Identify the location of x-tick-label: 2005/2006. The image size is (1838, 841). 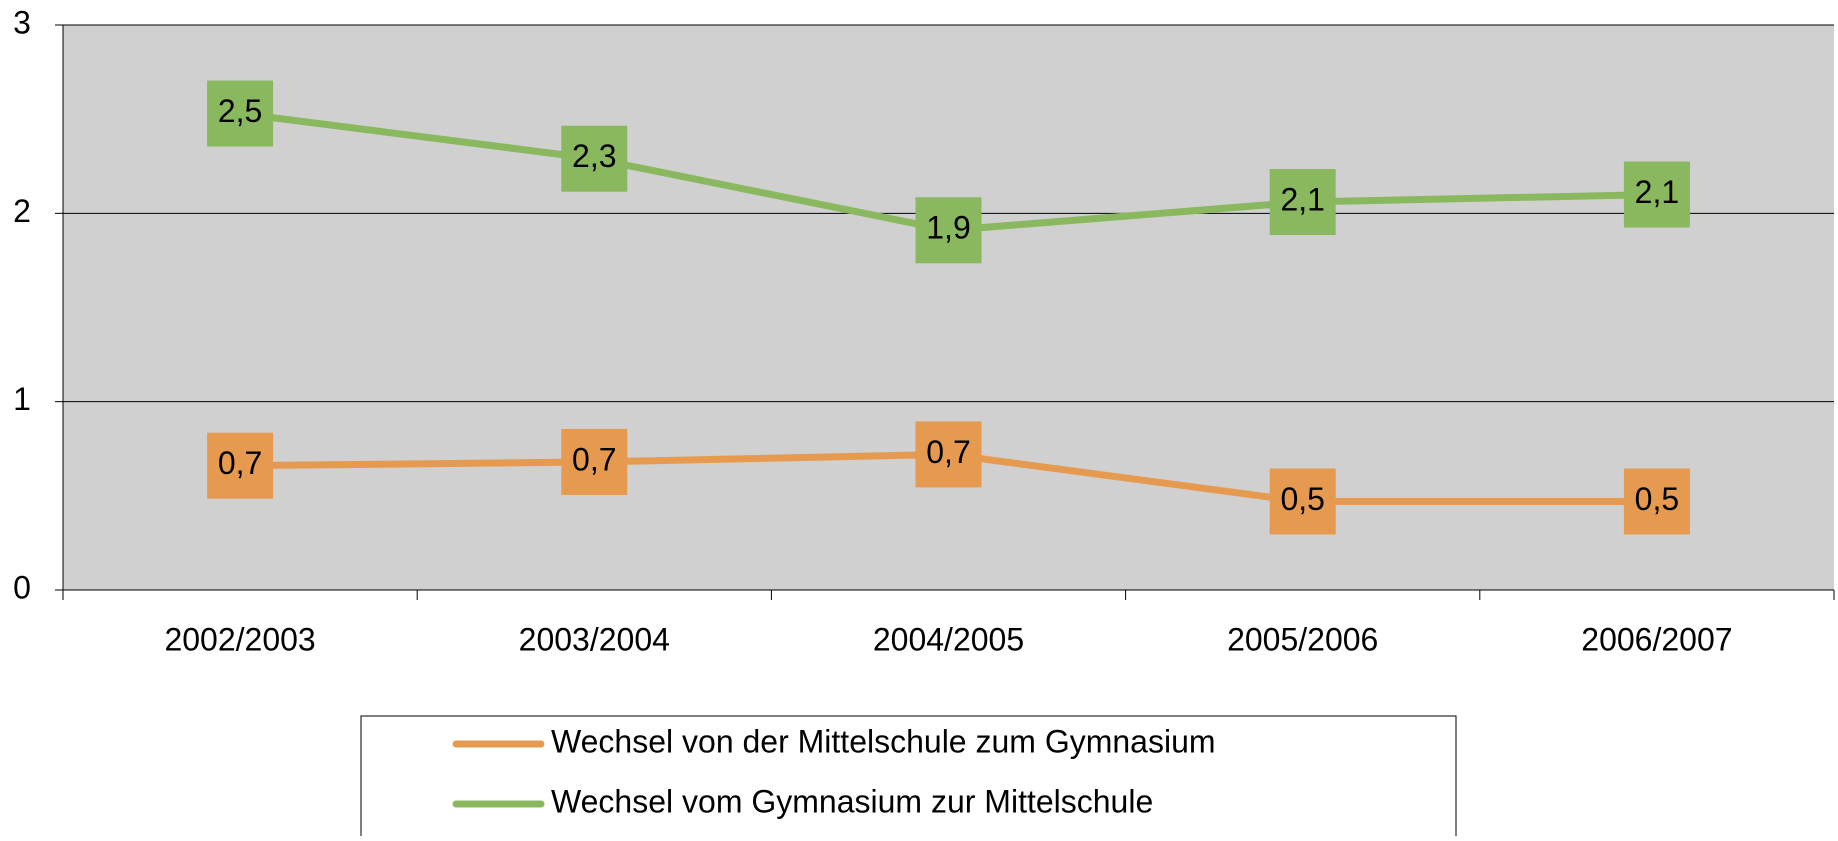
(1302, 639).